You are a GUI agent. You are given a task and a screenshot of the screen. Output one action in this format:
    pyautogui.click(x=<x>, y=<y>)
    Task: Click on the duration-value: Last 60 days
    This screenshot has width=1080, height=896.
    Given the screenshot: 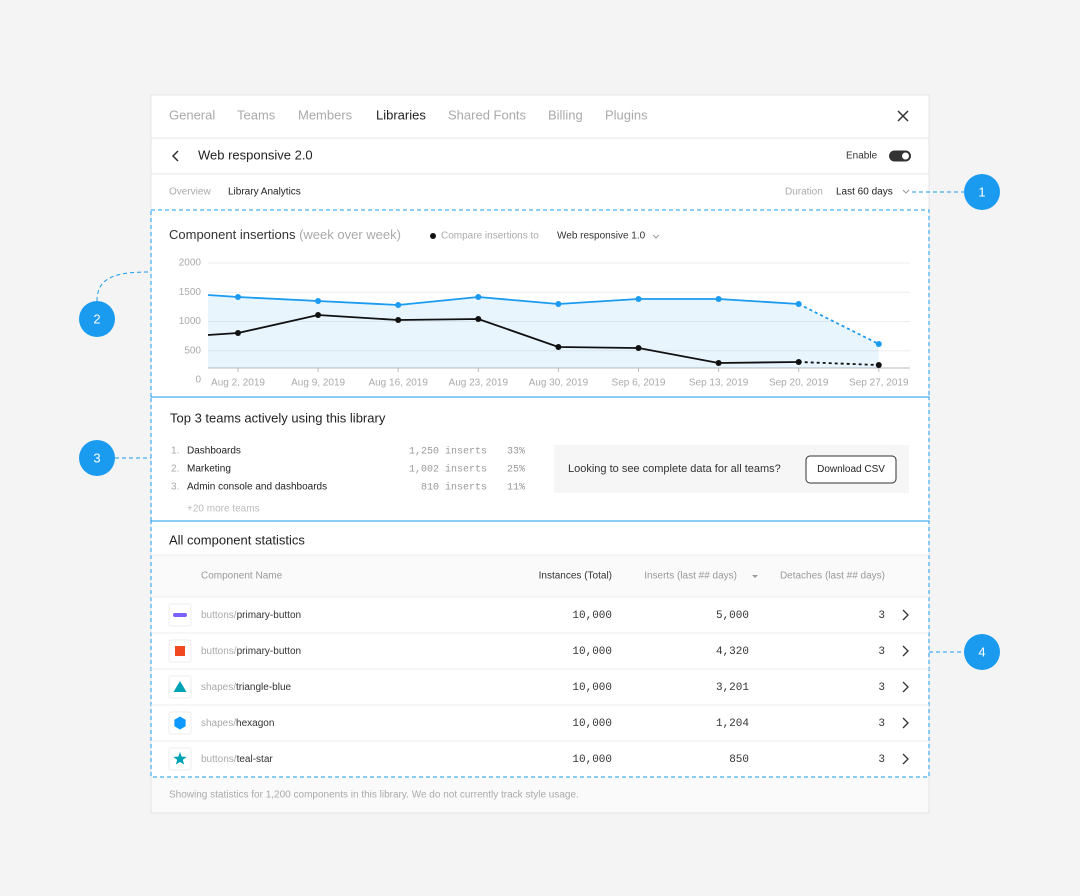 What is the action you would take?
    pyautogui.click(x=864, y=192)
    